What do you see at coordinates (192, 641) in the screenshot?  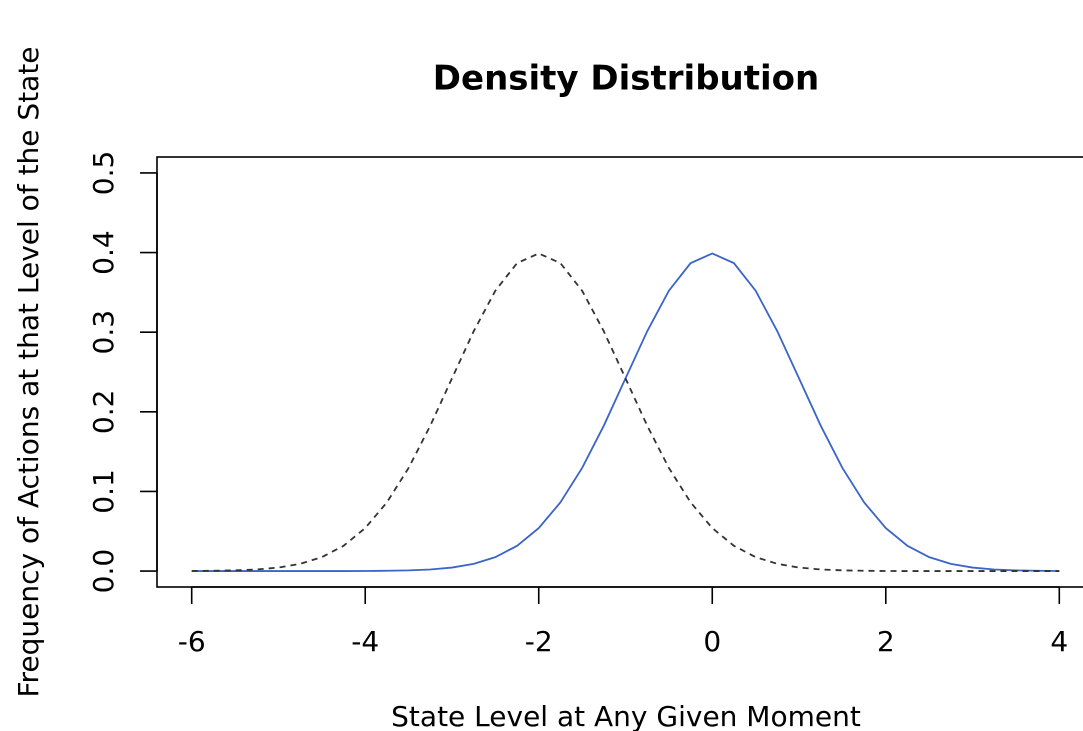 I see `x-tick-label: -6` at bounding box center [192, 641].